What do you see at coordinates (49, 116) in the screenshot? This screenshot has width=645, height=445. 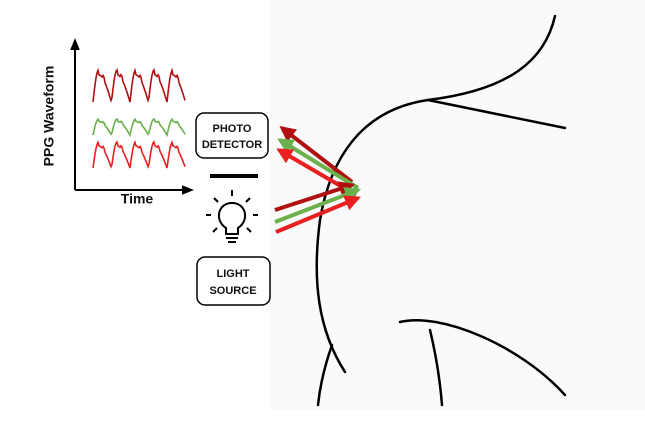 I see `y-axis-label: PPG Waveform` at bounding box center [49, 116].